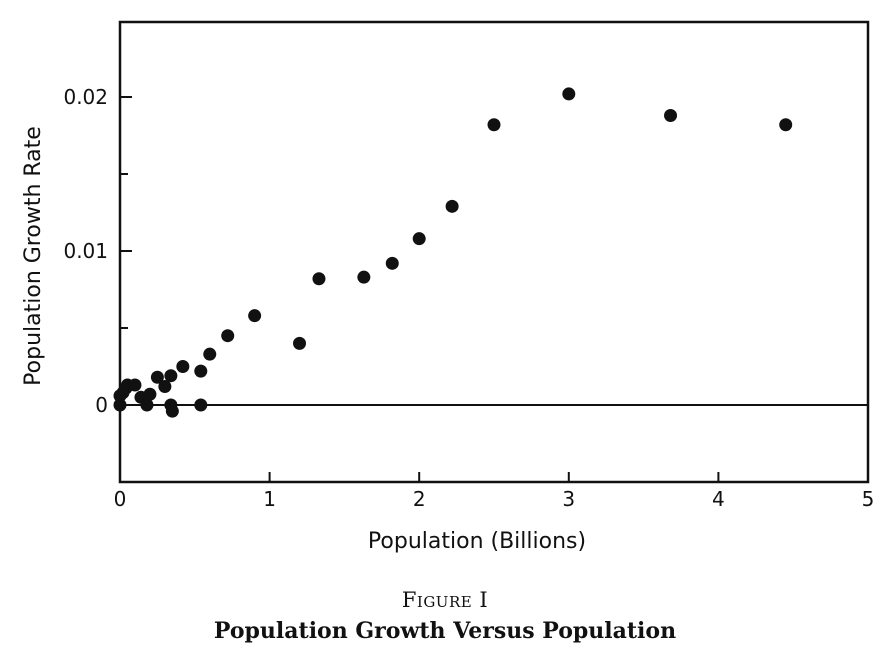  What do you see at coordinates (269, 499) in the screenshot?
I see `x-tick-label: 1` at bounding box center [269, 499].